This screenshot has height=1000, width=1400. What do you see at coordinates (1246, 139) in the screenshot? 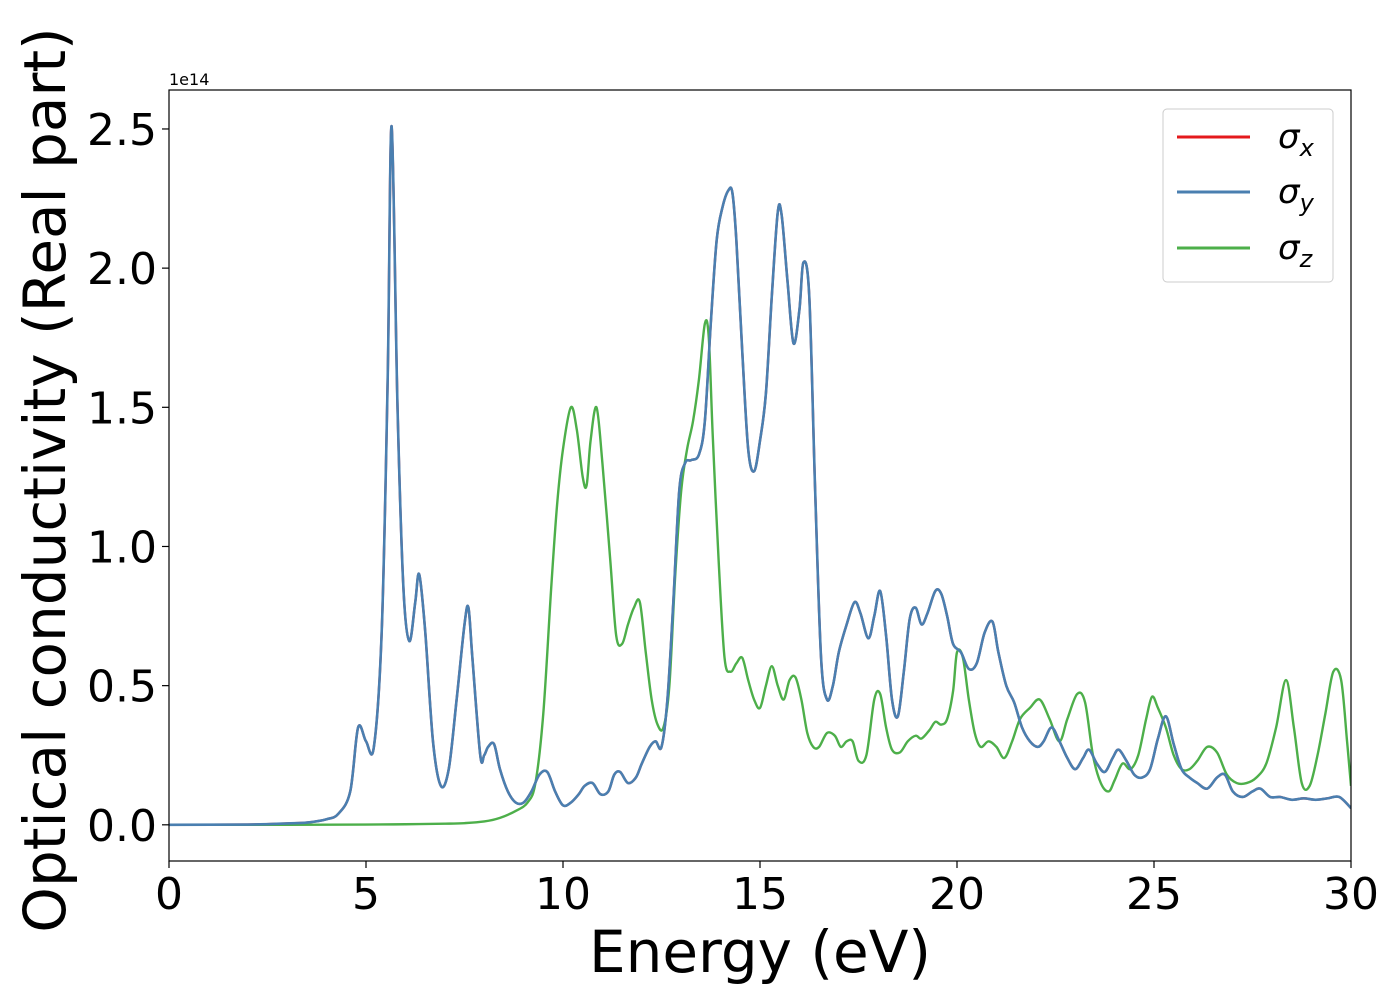
I see `legend-item-x: σx` at bounding box center [1246, 139].